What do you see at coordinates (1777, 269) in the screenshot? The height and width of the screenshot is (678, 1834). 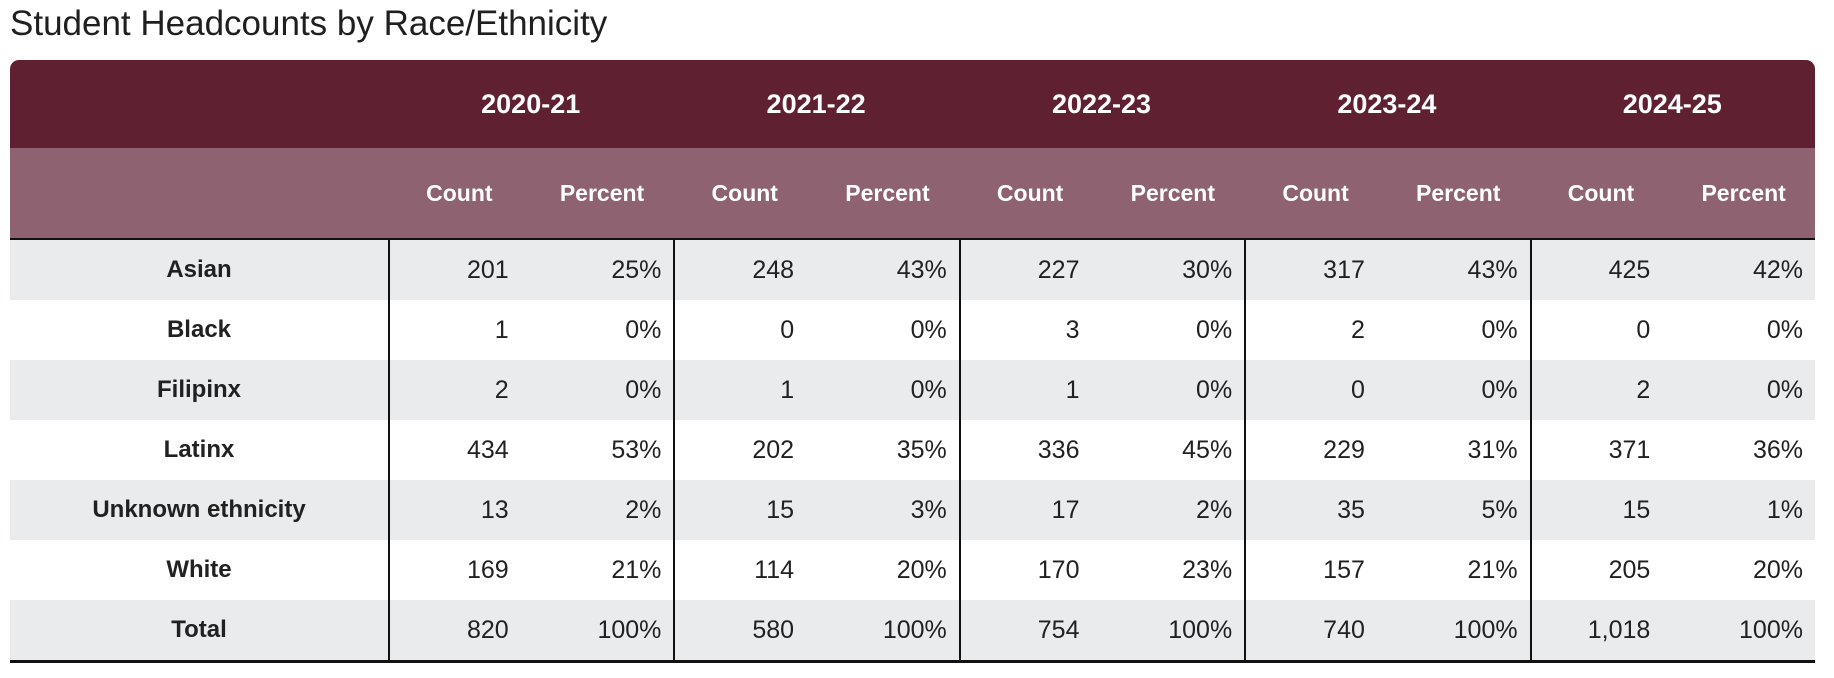 I see `percent-cell: 42%` at bounding box center [1777, 269].